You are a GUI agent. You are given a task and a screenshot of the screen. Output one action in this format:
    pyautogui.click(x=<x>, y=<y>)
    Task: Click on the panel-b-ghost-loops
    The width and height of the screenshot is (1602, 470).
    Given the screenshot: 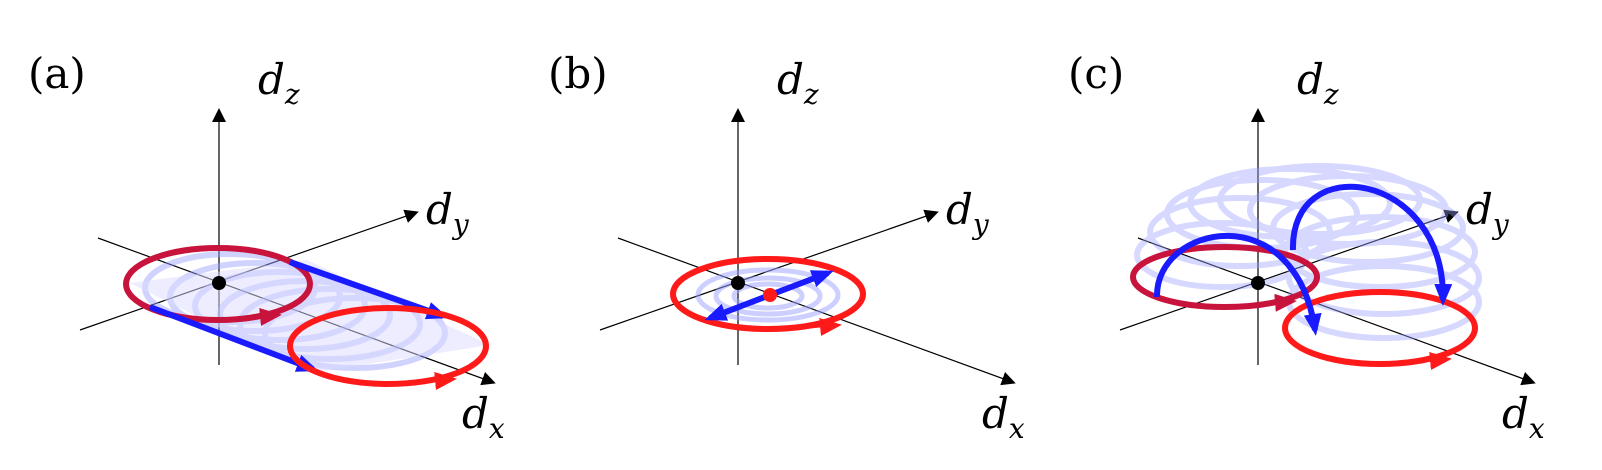 What is the action you would take?
    pyautogui.click(x=768, y=295)
    